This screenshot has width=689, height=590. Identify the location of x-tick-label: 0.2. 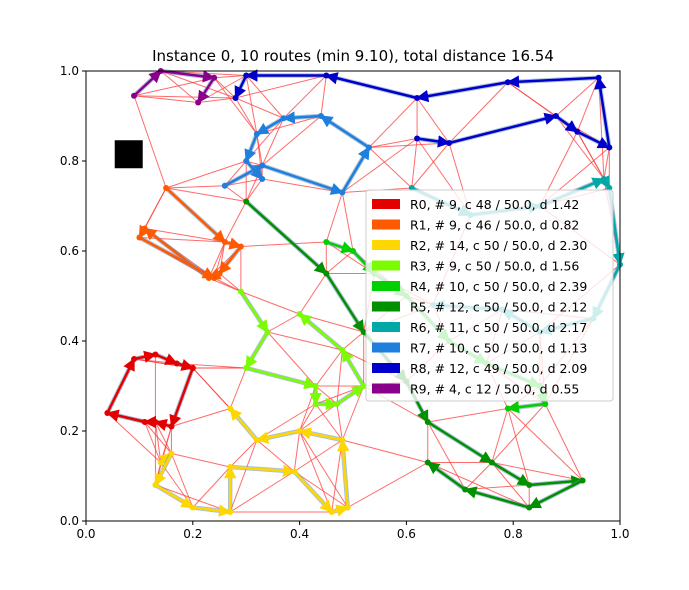
(192, 534).